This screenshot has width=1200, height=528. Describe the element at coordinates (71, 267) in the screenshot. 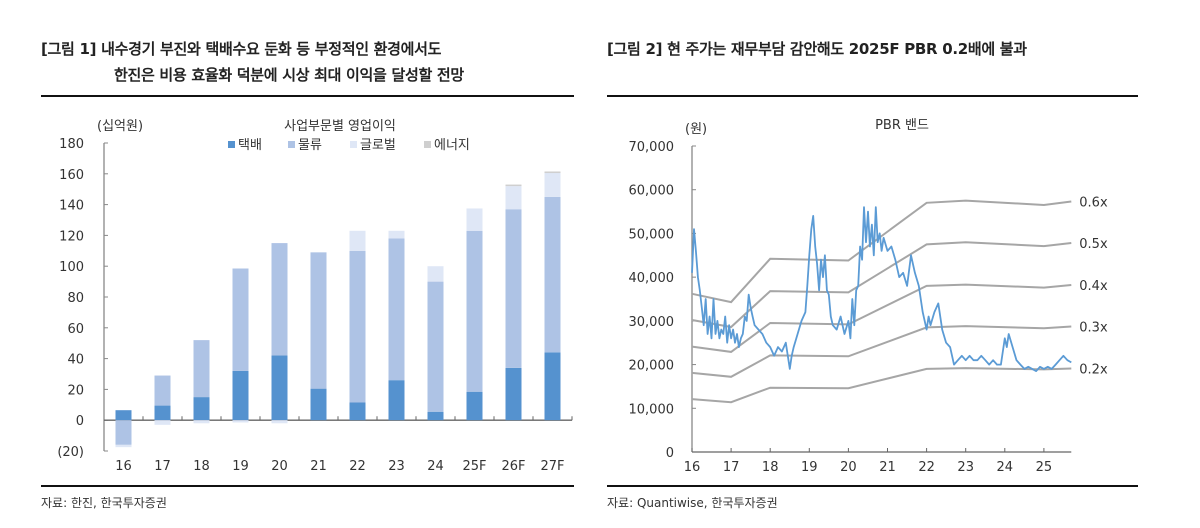

I see `y-tick-label: 100` at that location.